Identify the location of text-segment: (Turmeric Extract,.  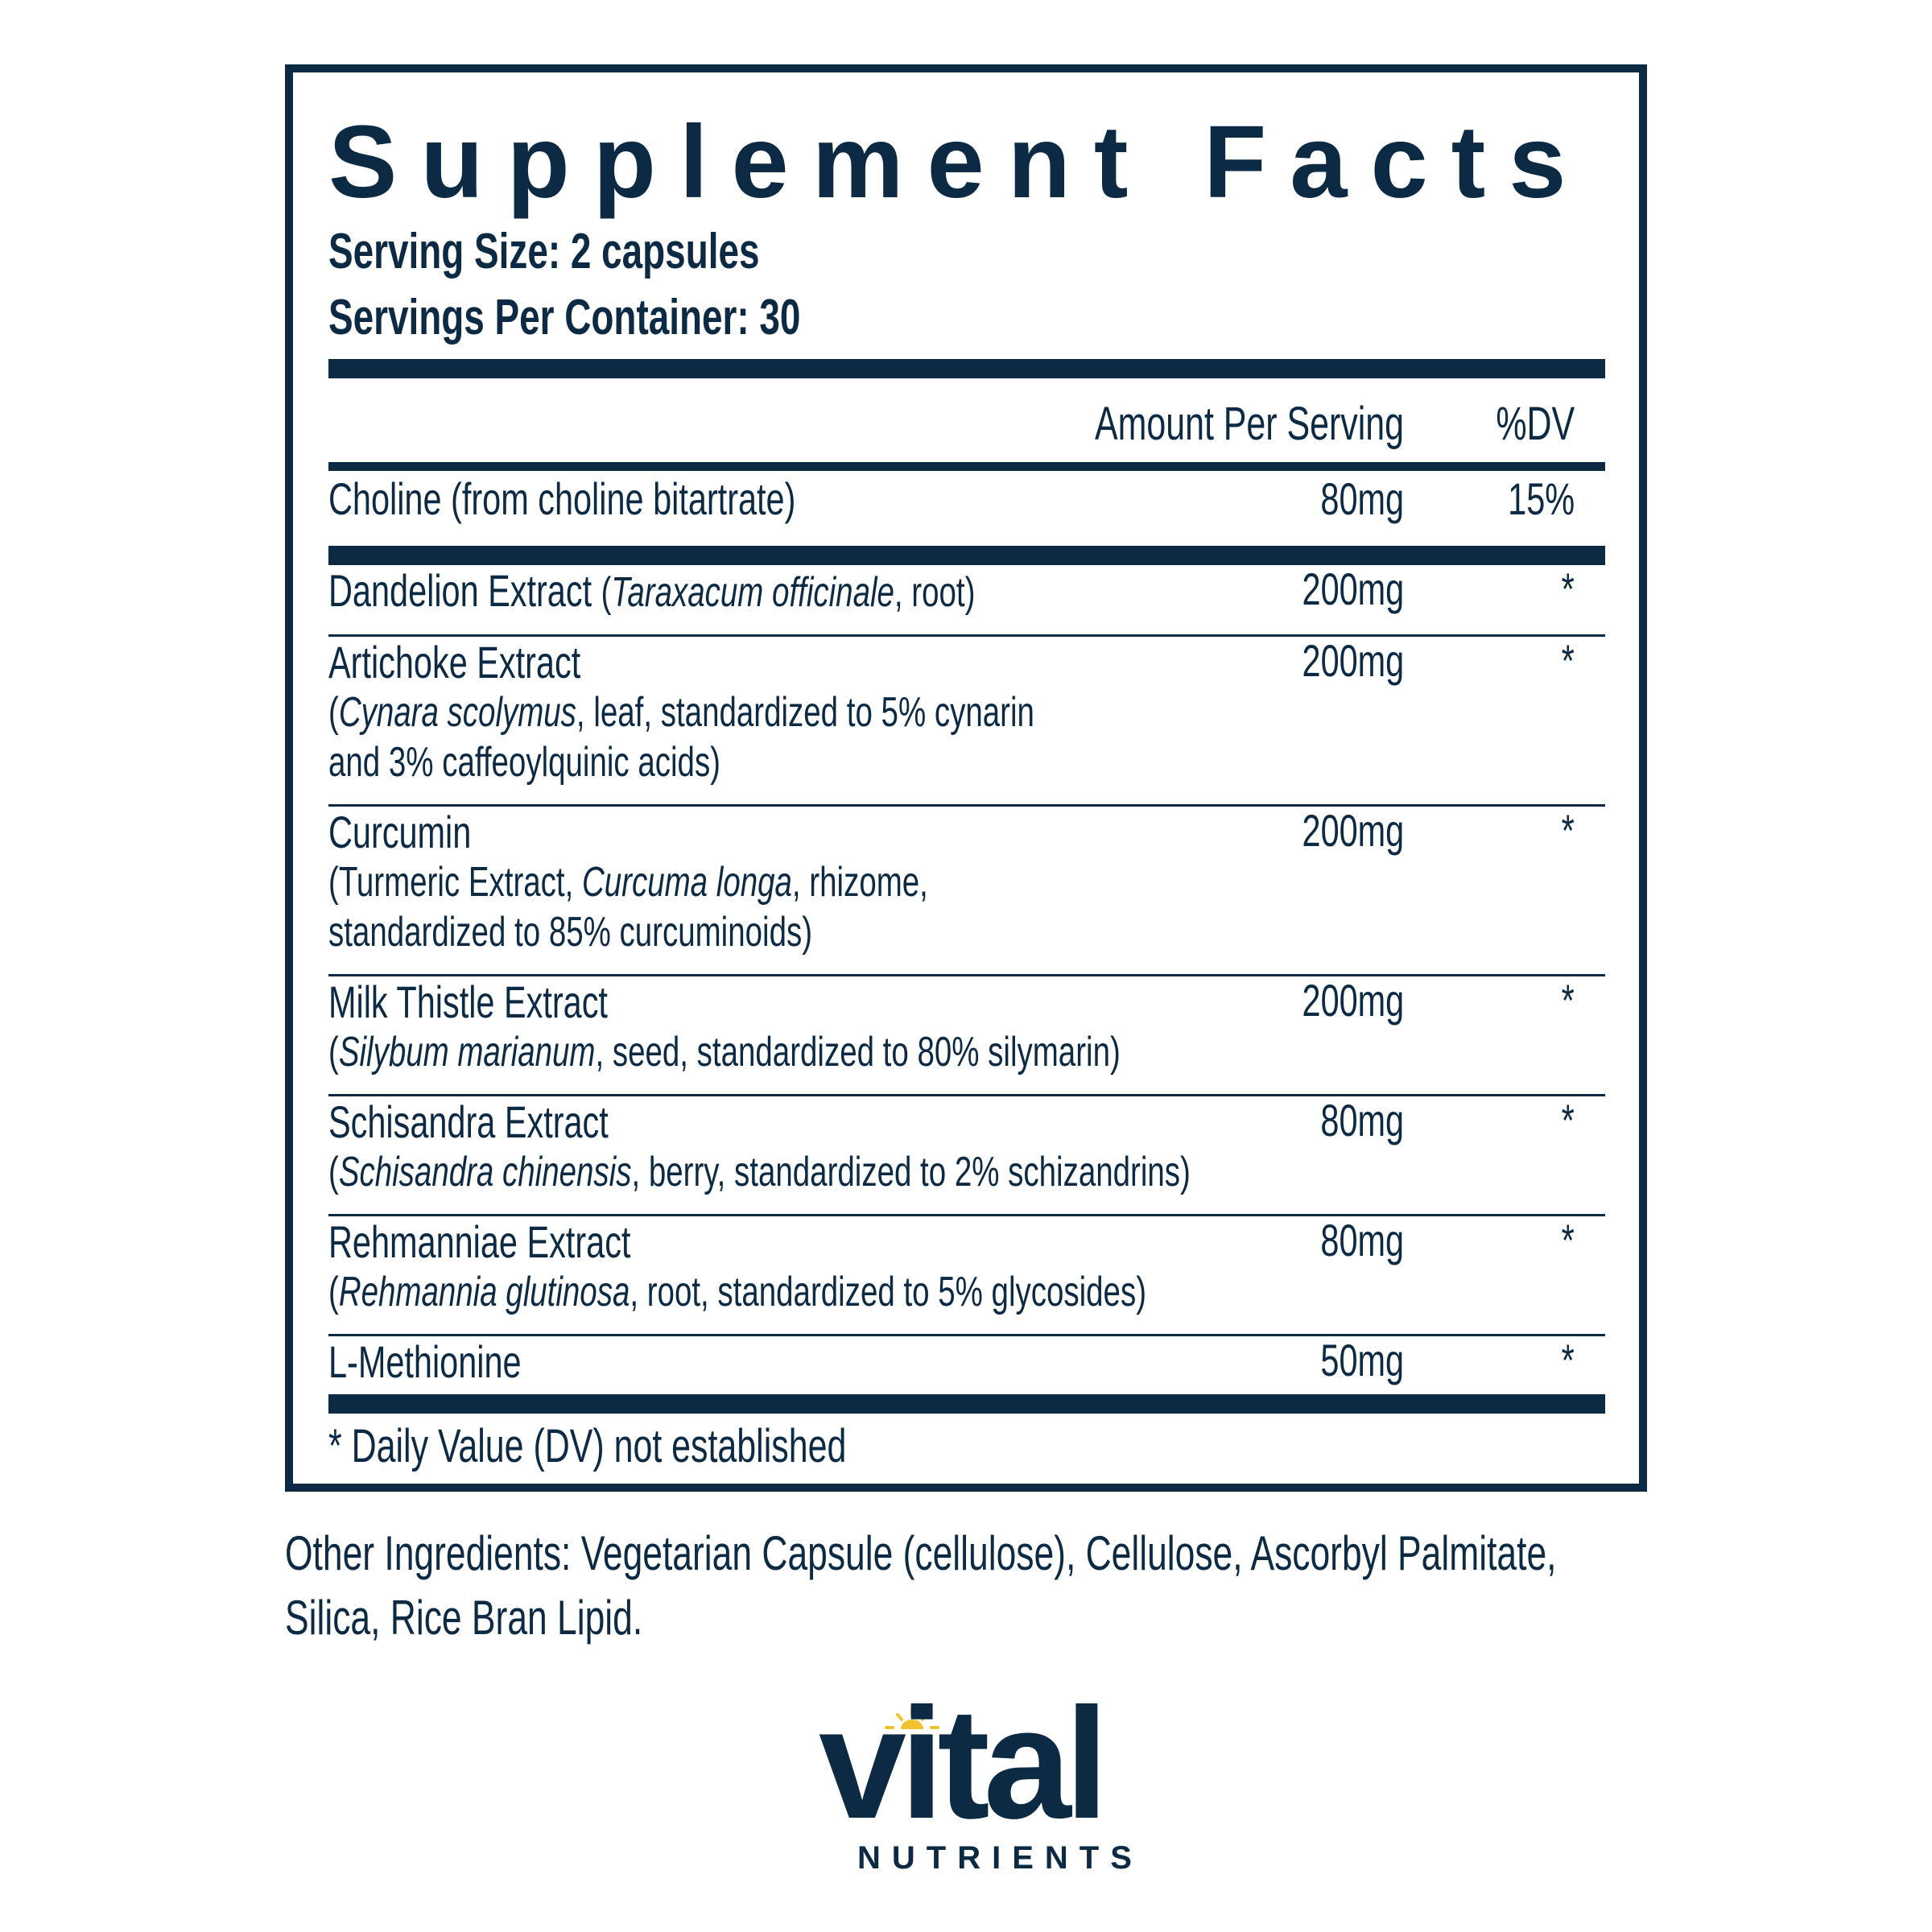
(455, 883).